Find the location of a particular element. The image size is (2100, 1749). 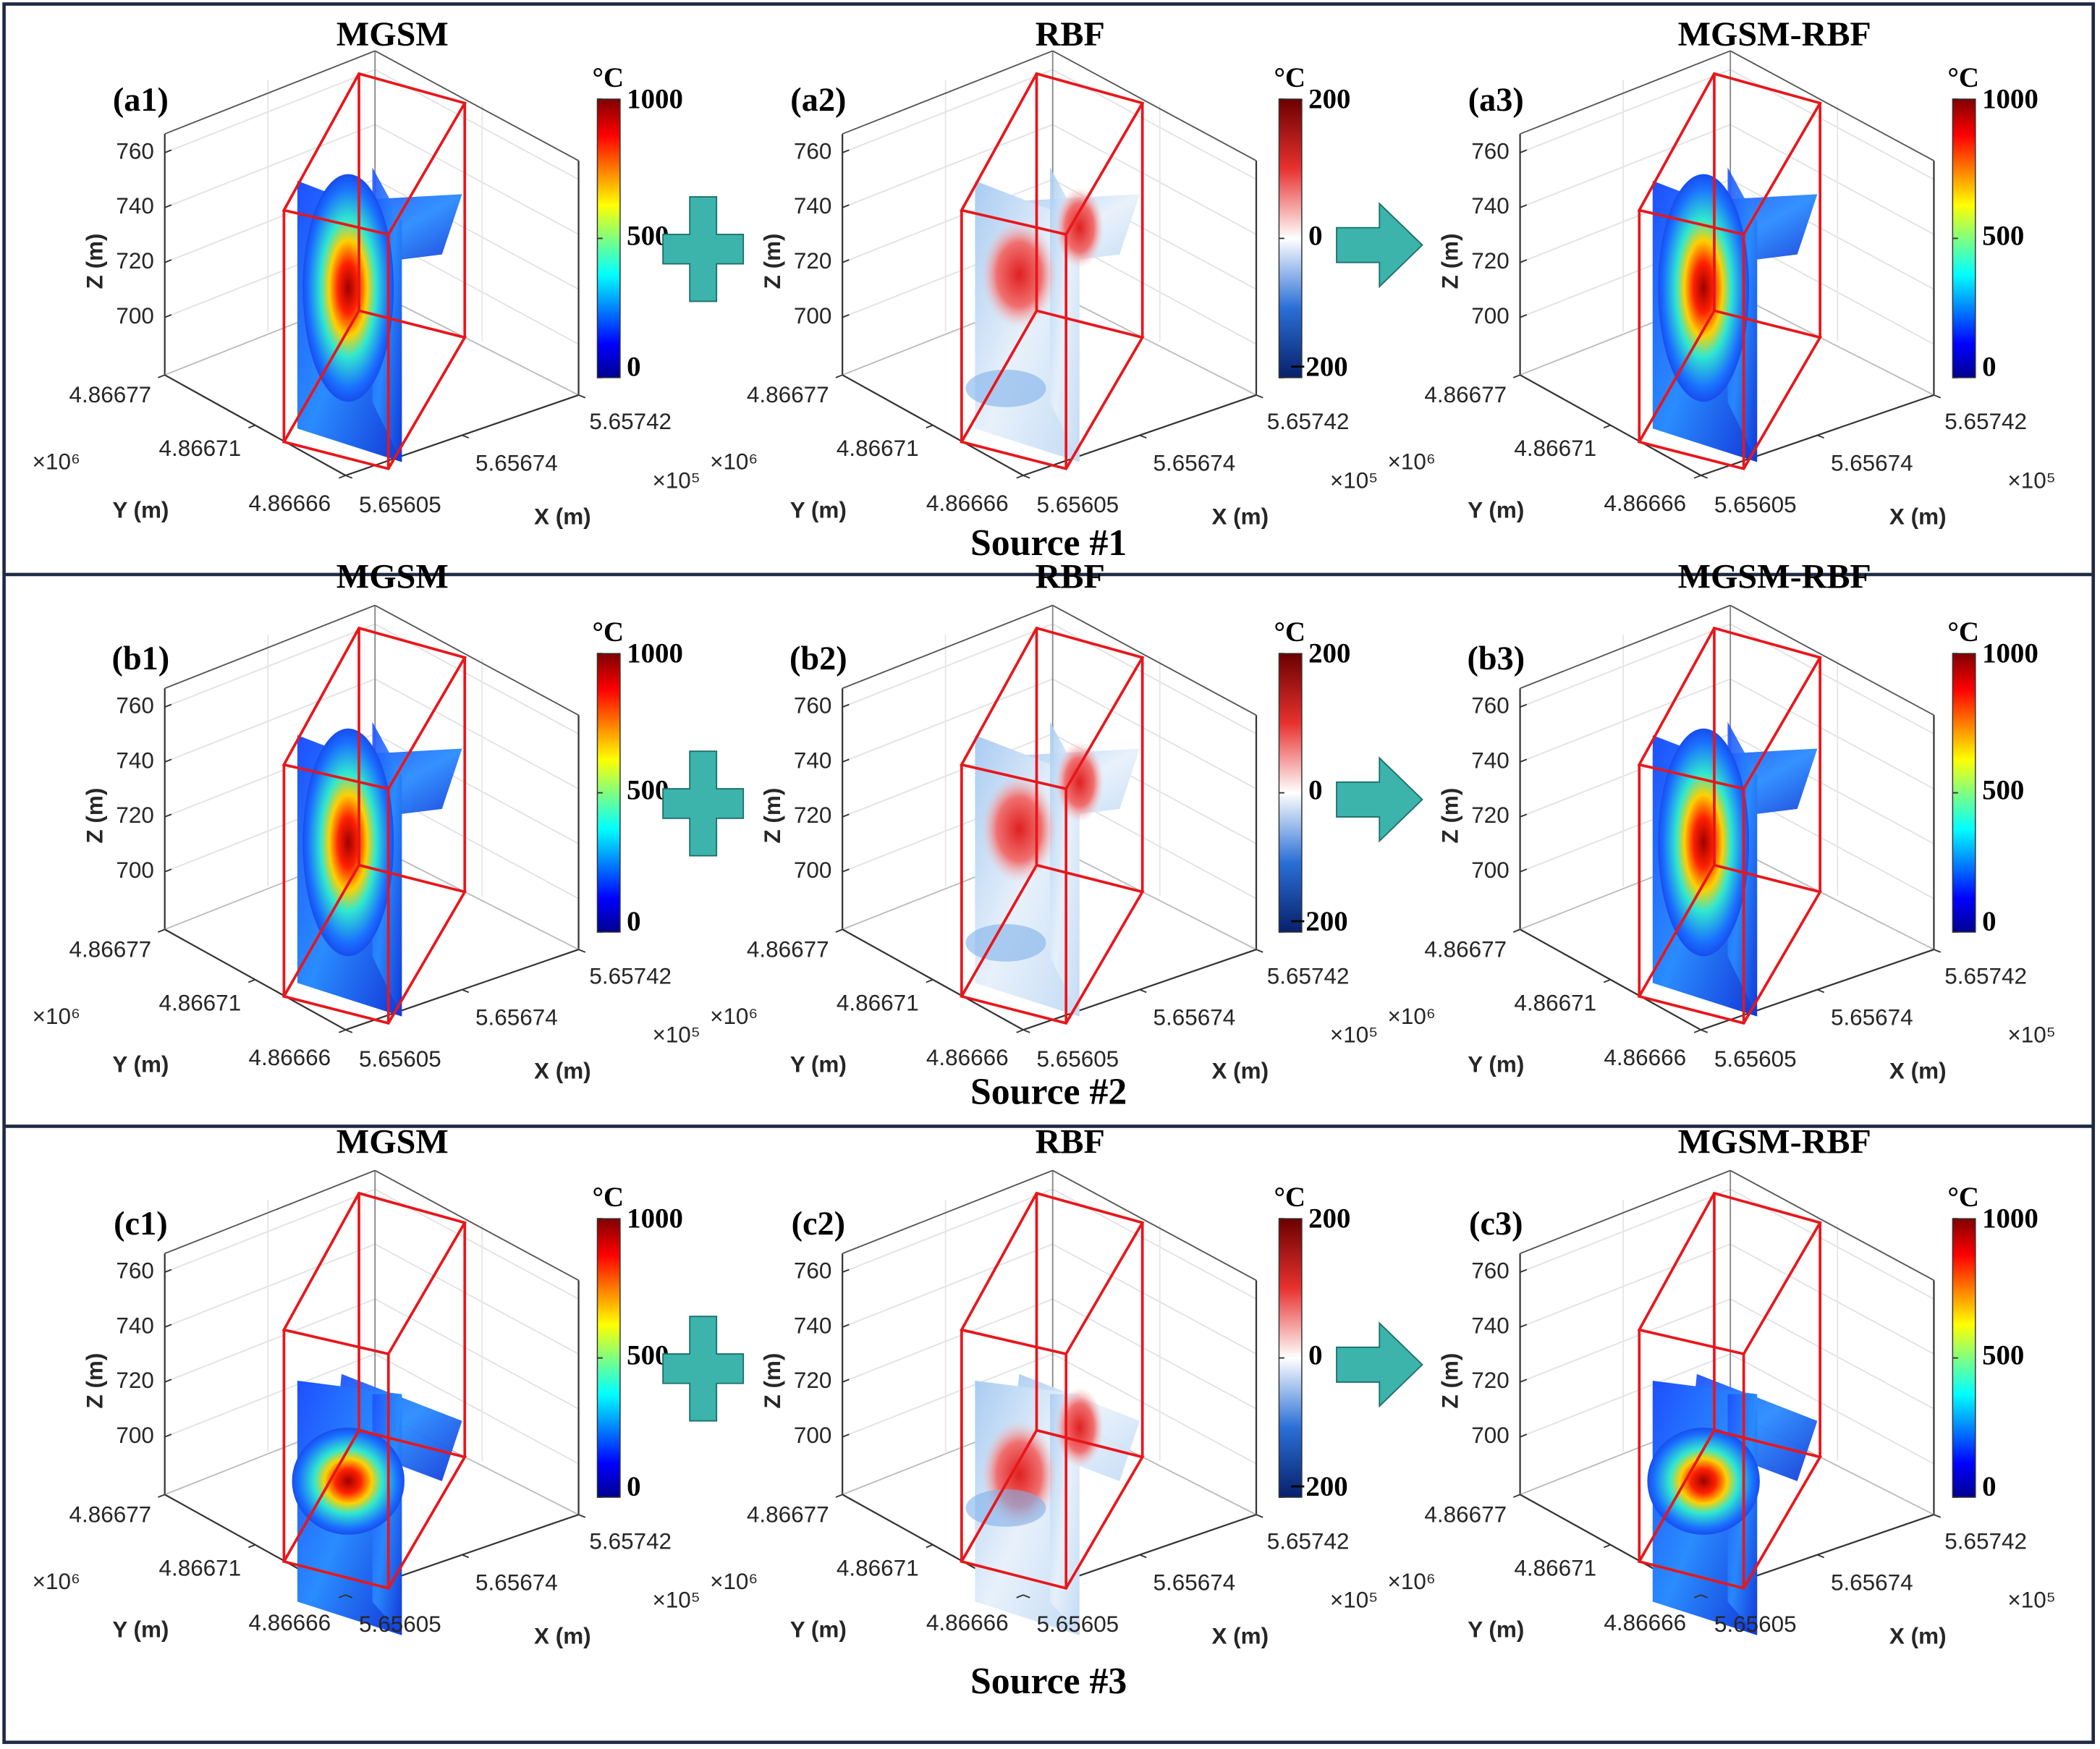

colorbar-tick-label: −200 is located at coordinates (1319, 367).